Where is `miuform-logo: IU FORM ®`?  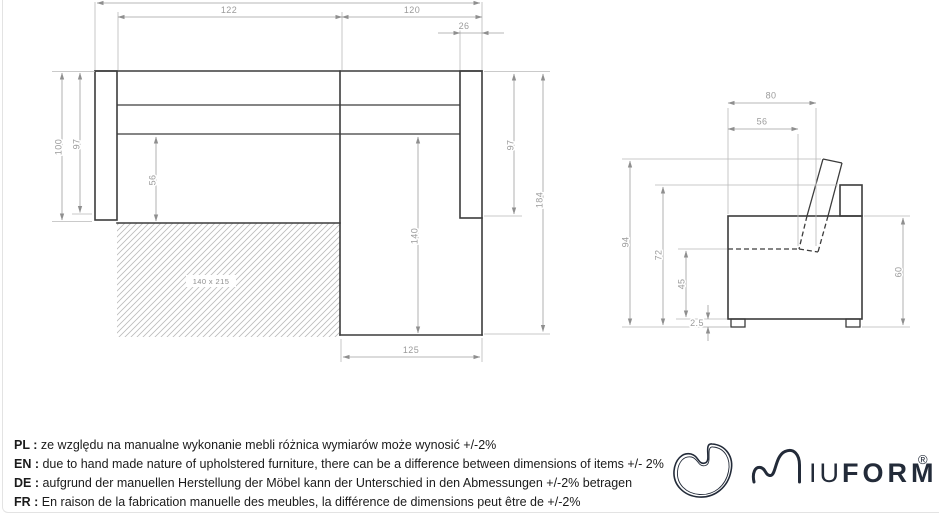 miuform-logo: IU FORM ® is located at coordinates (801, 472).